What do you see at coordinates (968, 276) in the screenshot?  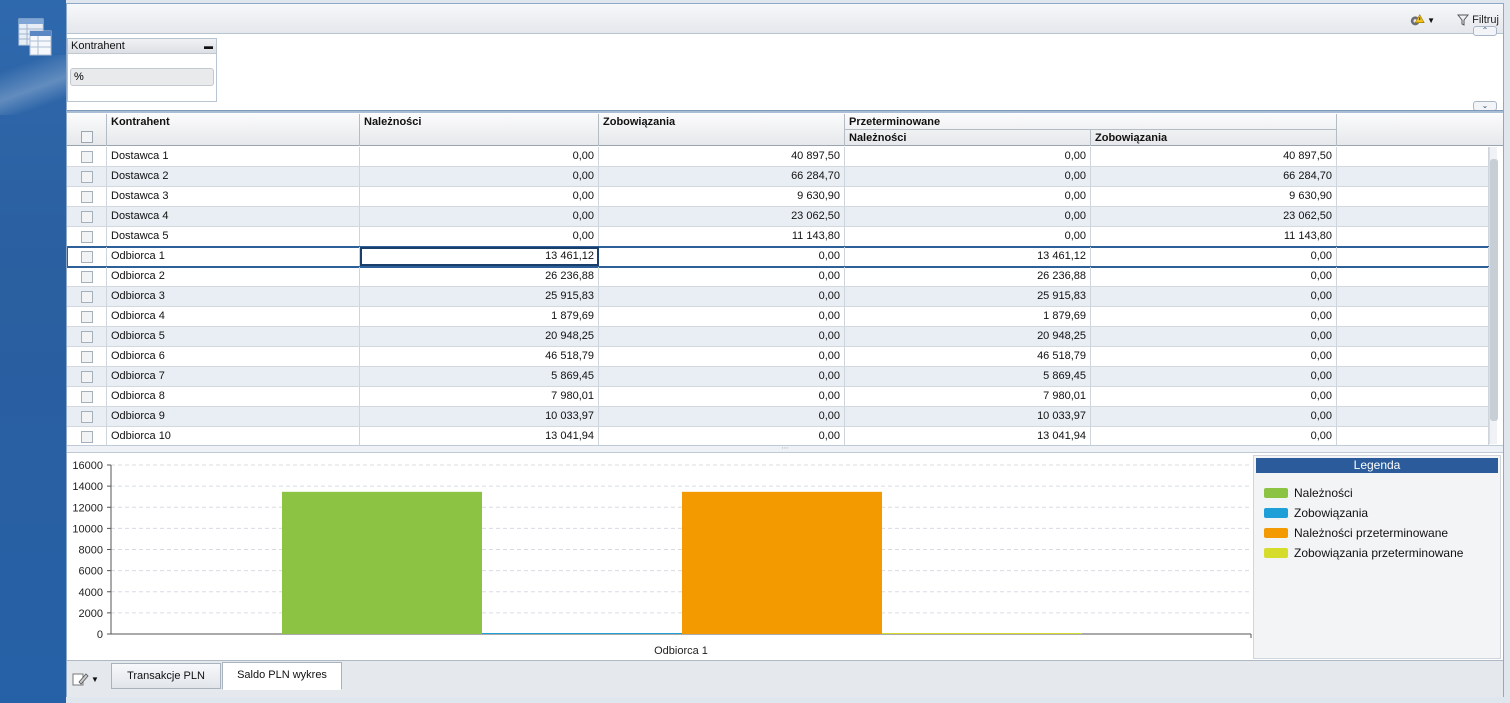 I see `cell-przeterminowane-naleznosci: 26 236,88` at bounding box center [968, 276].